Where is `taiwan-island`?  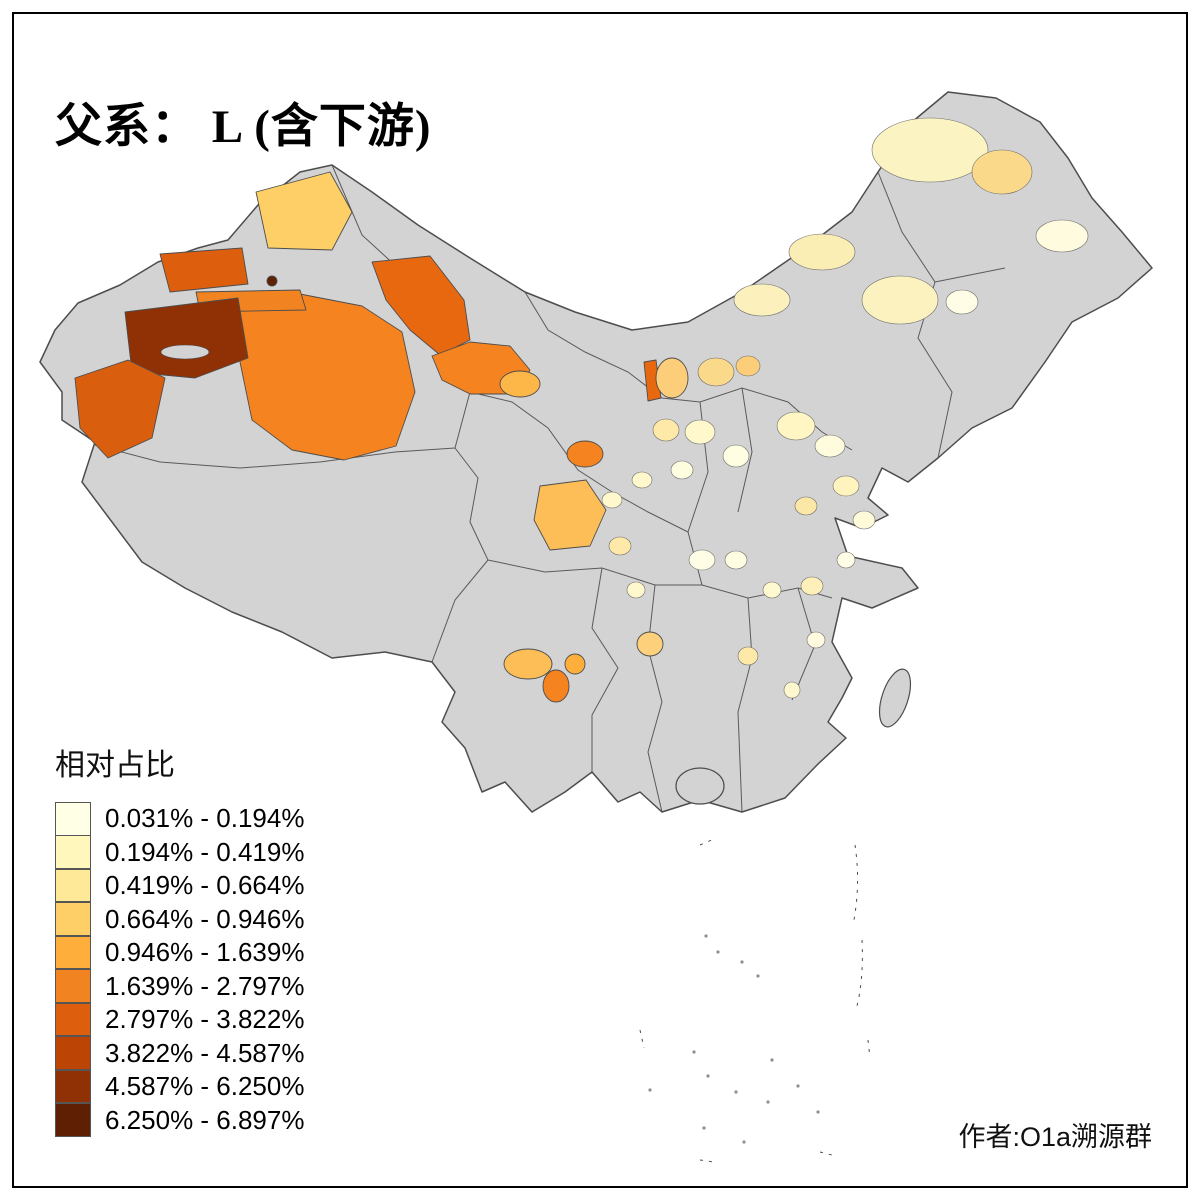 taiwan-island is located at coordinates (895, 698).